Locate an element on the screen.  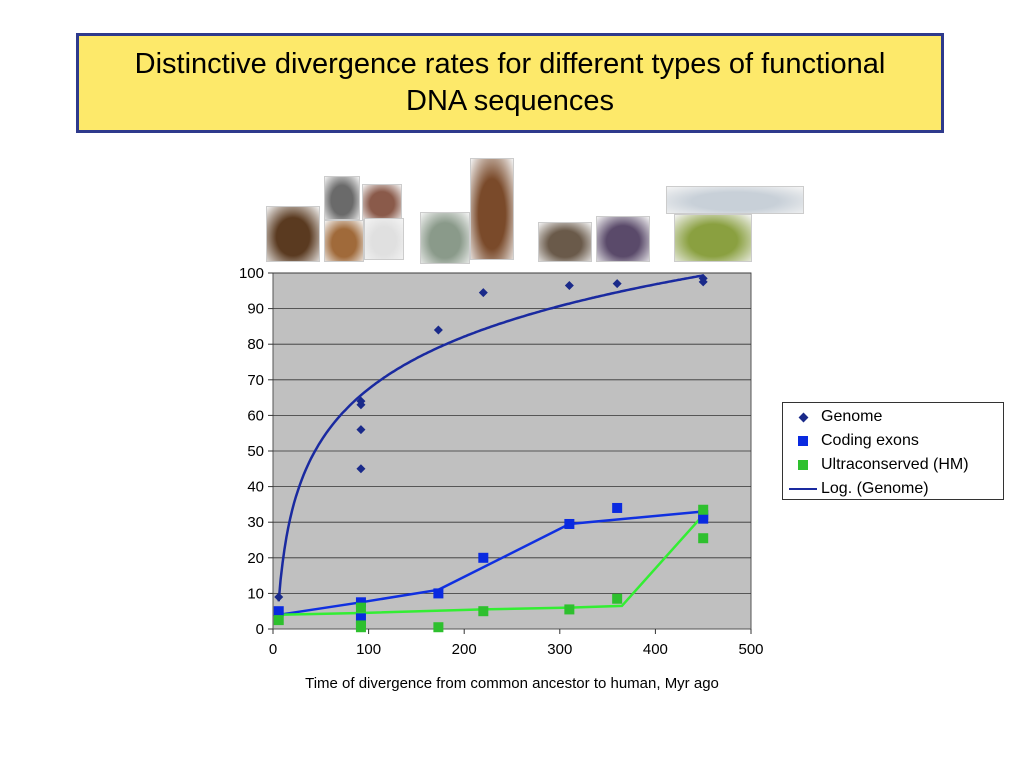
legend-label: Ultraconserved (HM) is located at coordinates (895, 464).